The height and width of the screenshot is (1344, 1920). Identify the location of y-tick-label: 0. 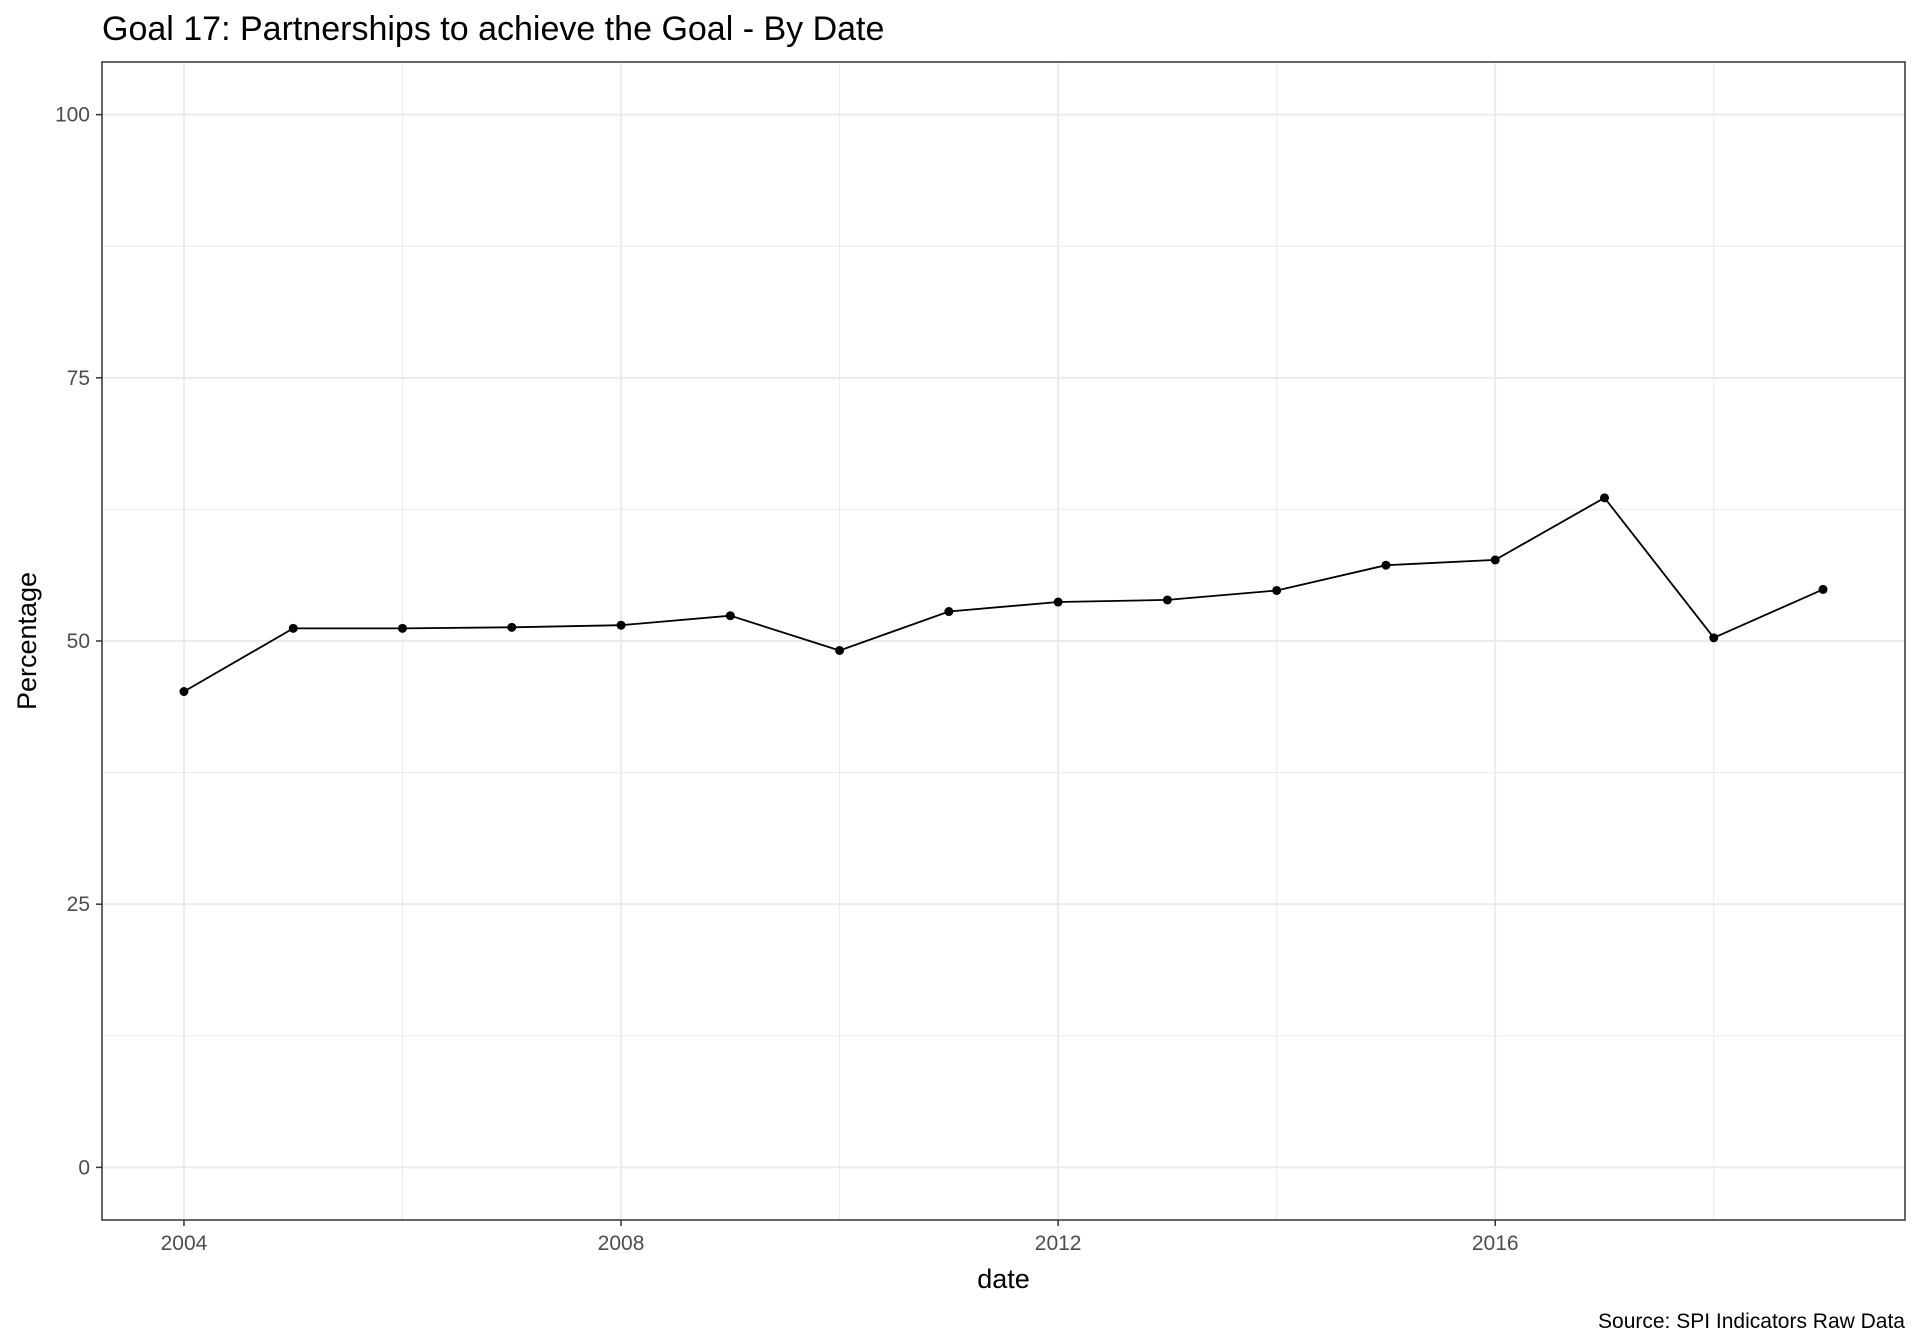
(84, 1167).